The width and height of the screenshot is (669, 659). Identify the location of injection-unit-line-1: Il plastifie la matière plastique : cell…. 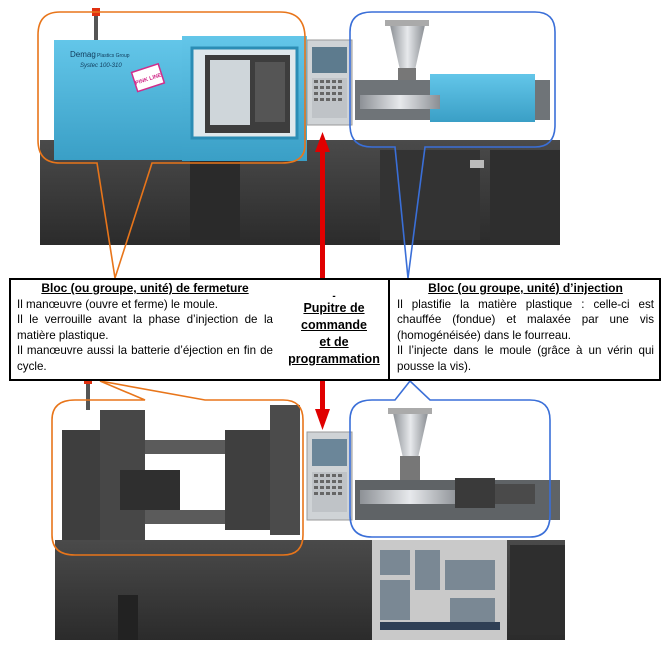
(525, 319).